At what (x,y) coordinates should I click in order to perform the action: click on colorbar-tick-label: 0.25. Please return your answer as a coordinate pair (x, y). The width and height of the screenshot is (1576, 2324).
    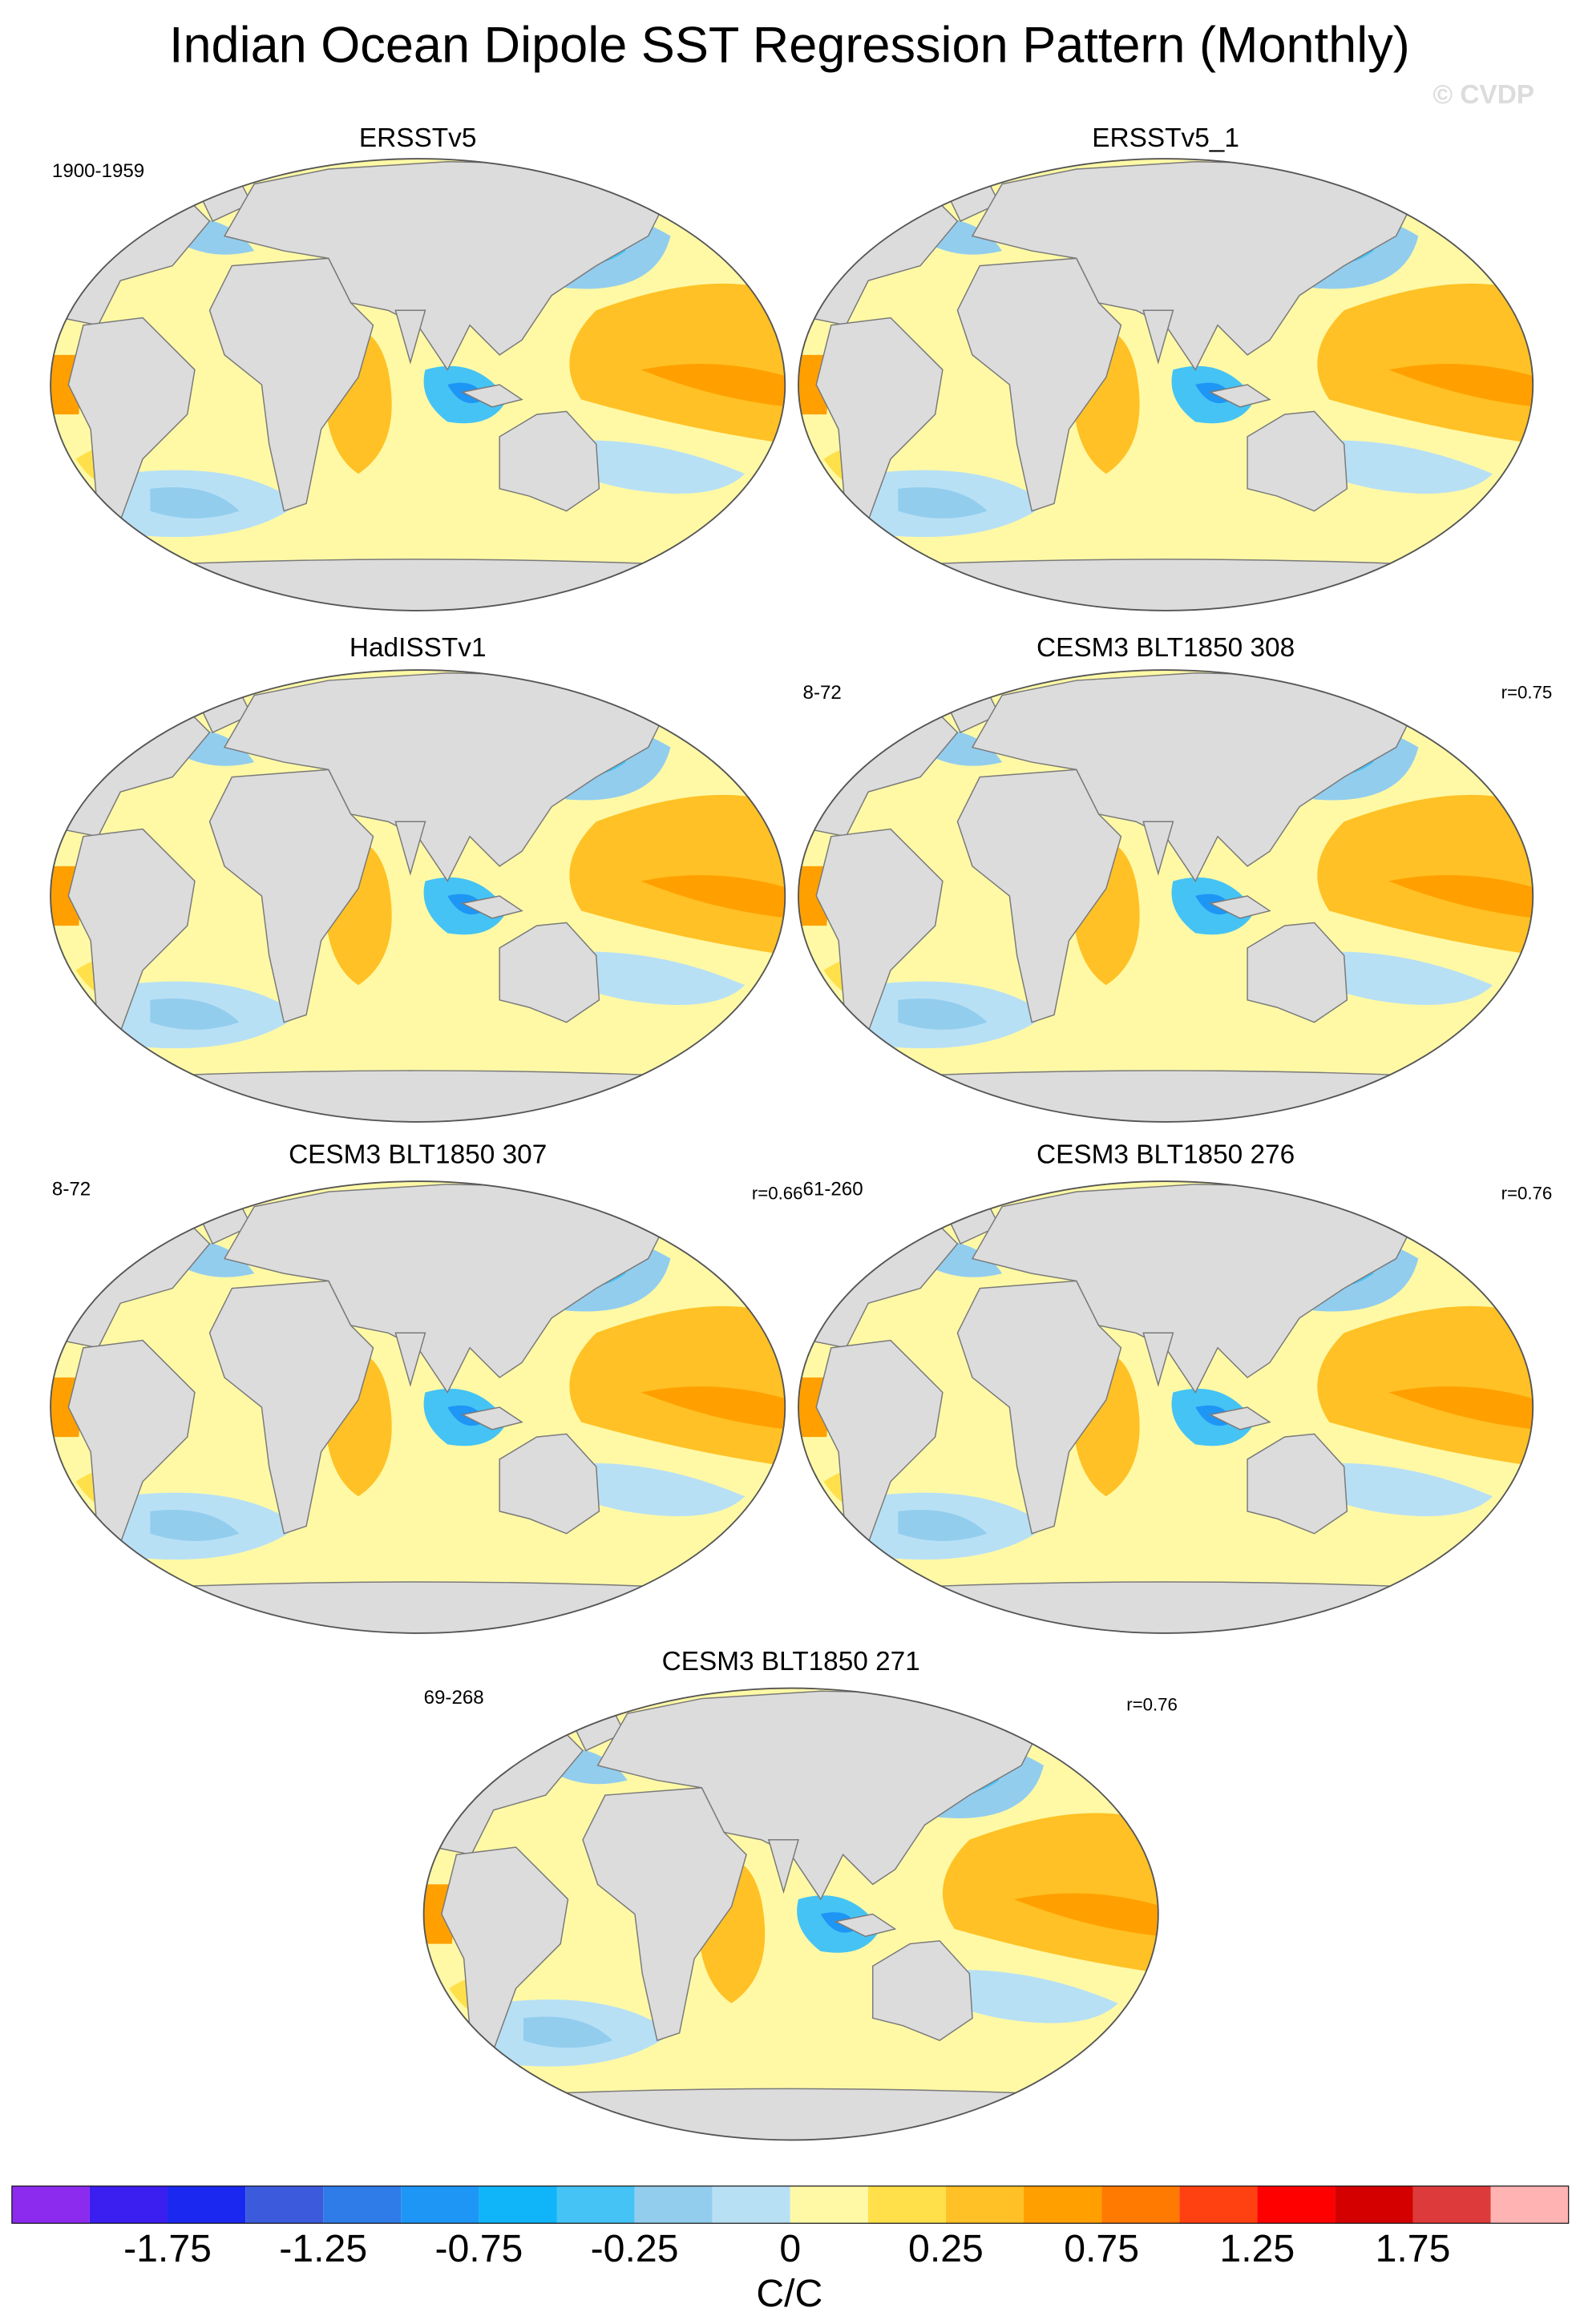
    Looking at the image, I should click on (946, 2248).